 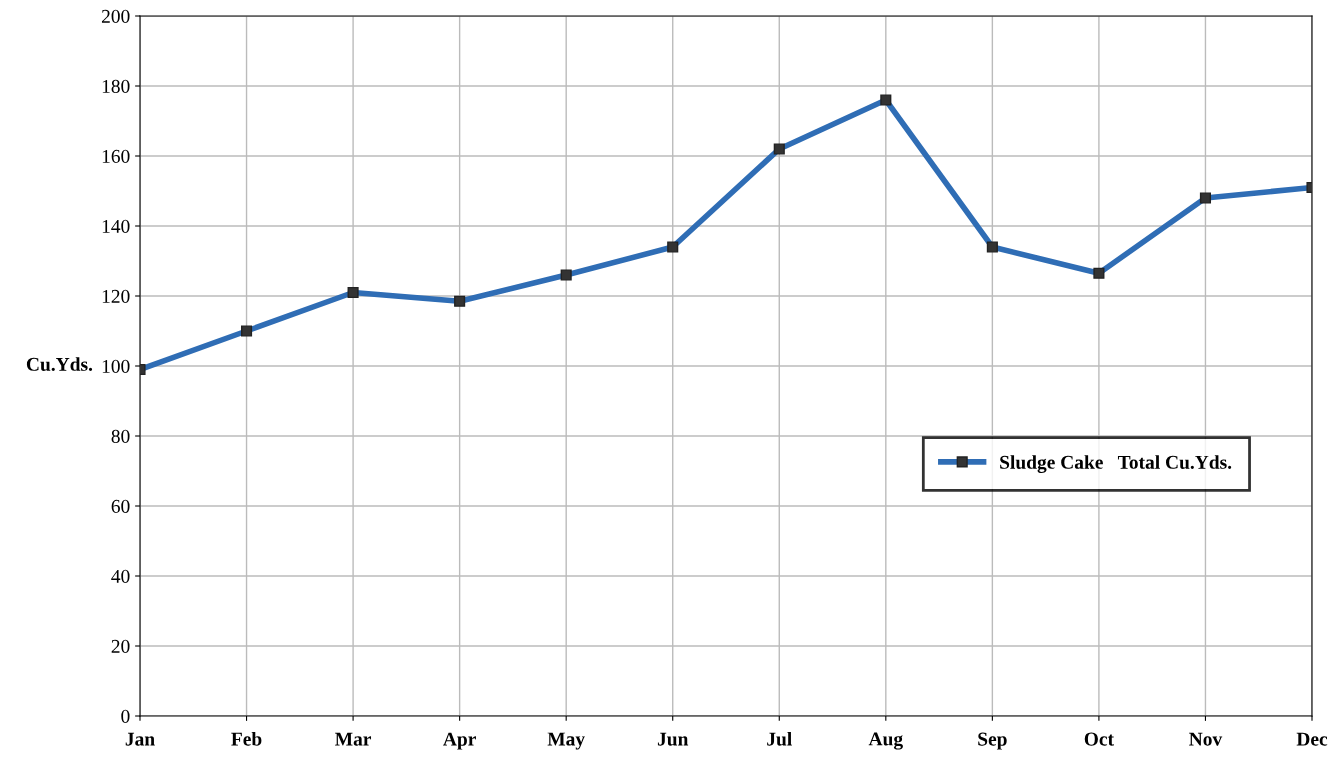 What do you see at coordinates (566, 741) in the screenshot?
I see `x-tick-label: May` at bounding box center [566, 741].